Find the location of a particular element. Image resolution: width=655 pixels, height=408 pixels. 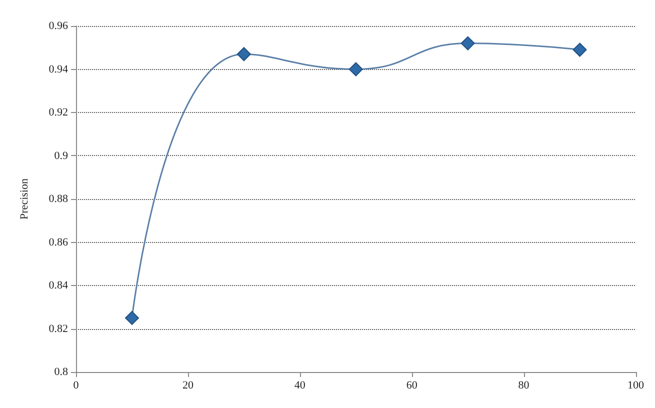

x-tick-label: 0 is located at coordinates (76, 386).